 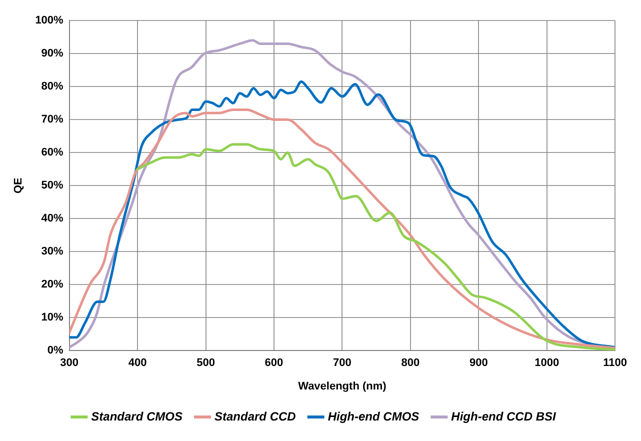 What do you see at coordinates (52, 54) in the screenshot?
I see `y-tick-label: 90%` at bounding box center [52, 54].